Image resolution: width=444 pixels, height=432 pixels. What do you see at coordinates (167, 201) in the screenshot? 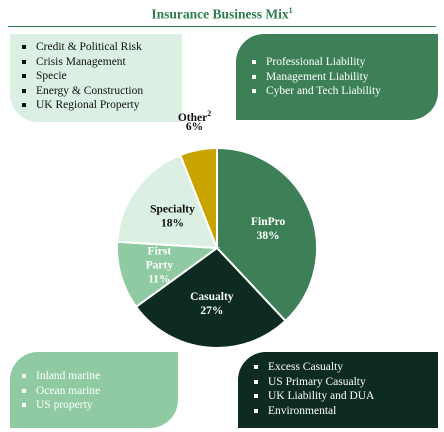
I see `pie-slice-specialty` at bounding box center [167, 201].